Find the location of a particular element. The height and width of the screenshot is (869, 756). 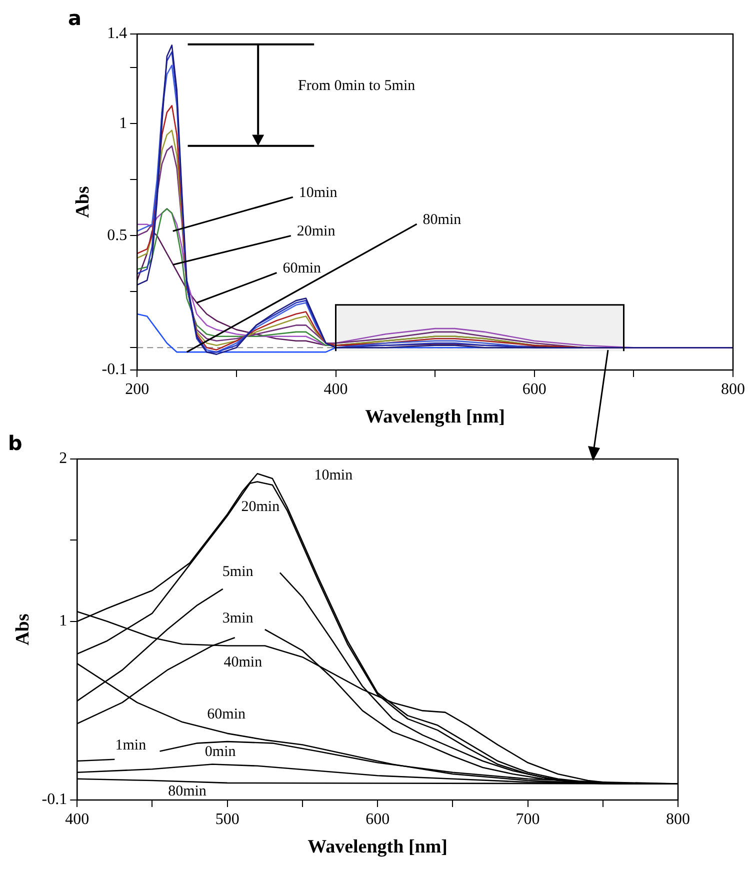

y-tick-label: 2 is located at coordinates (63, 459).